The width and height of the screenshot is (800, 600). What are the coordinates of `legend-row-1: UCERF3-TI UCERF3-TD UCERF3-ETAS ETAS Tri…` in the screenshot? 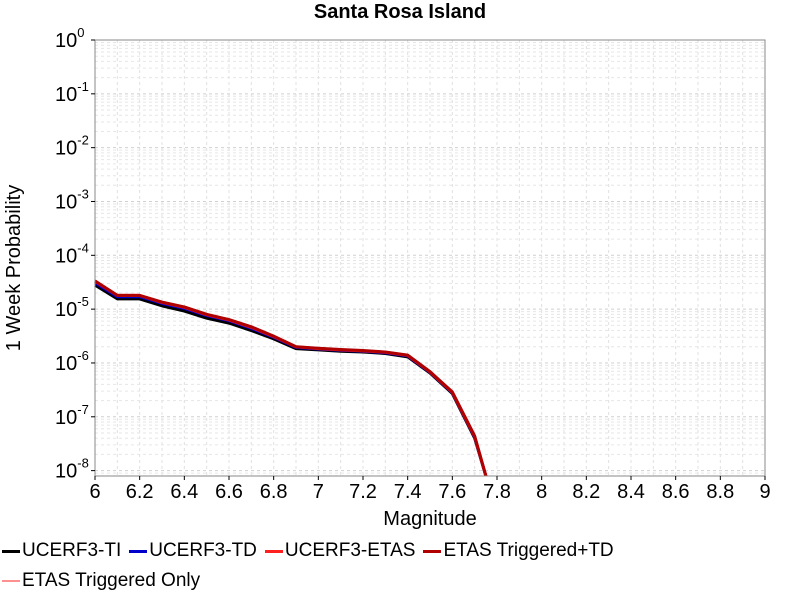 It's located at (400, 551).